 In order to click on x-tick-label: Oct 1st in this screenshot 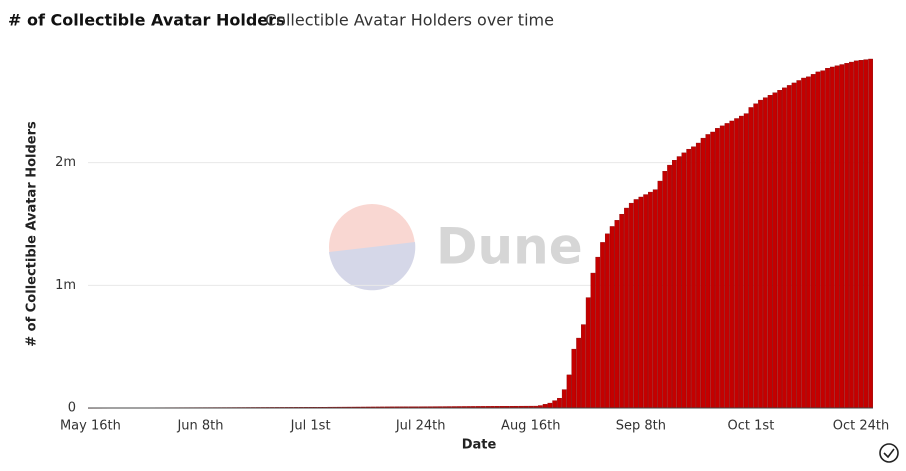, I will do `click(751, 426)`.